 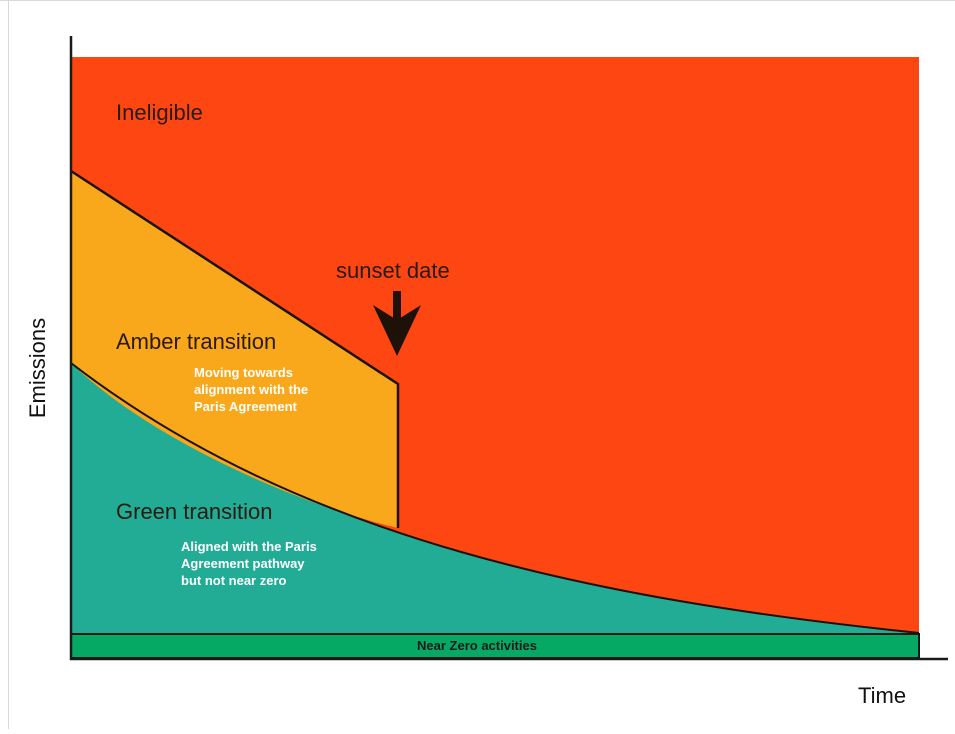 What do you see at coordinates (246, 406) in the screenshot?
I see `amber-description-line-3: Paris Agreement` at bounding box center [246, 406].